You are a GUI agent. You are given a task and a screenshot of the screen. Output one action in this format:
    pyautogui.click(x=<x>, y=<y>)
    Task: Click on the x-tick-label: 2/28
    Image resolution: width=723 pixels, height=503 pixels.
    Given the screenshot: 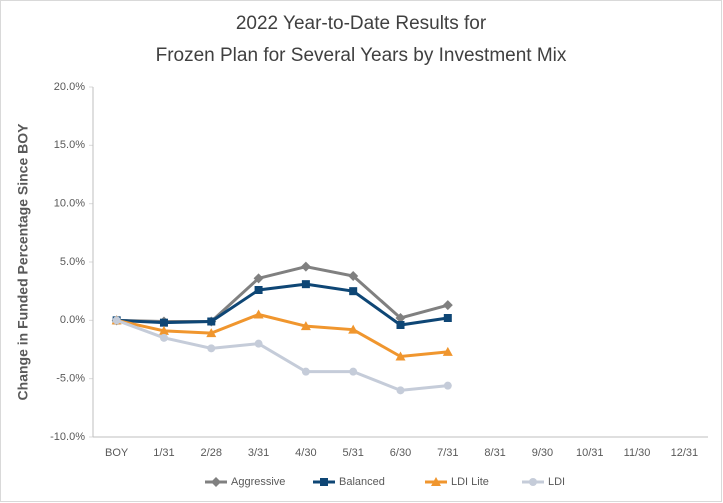 What is the action you would take?
    pyautogui.click(x=211, y=453)
    